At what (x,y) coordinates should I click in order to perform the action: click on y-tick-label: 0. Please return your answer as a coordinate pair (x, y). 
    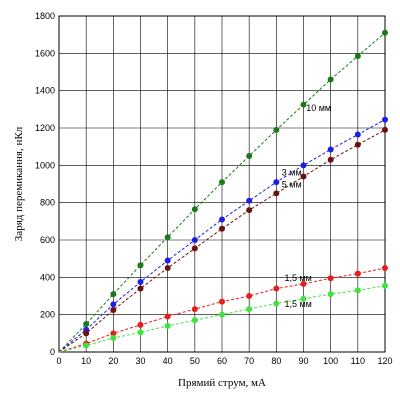
    Looking at the image, I should click on (52, 352).